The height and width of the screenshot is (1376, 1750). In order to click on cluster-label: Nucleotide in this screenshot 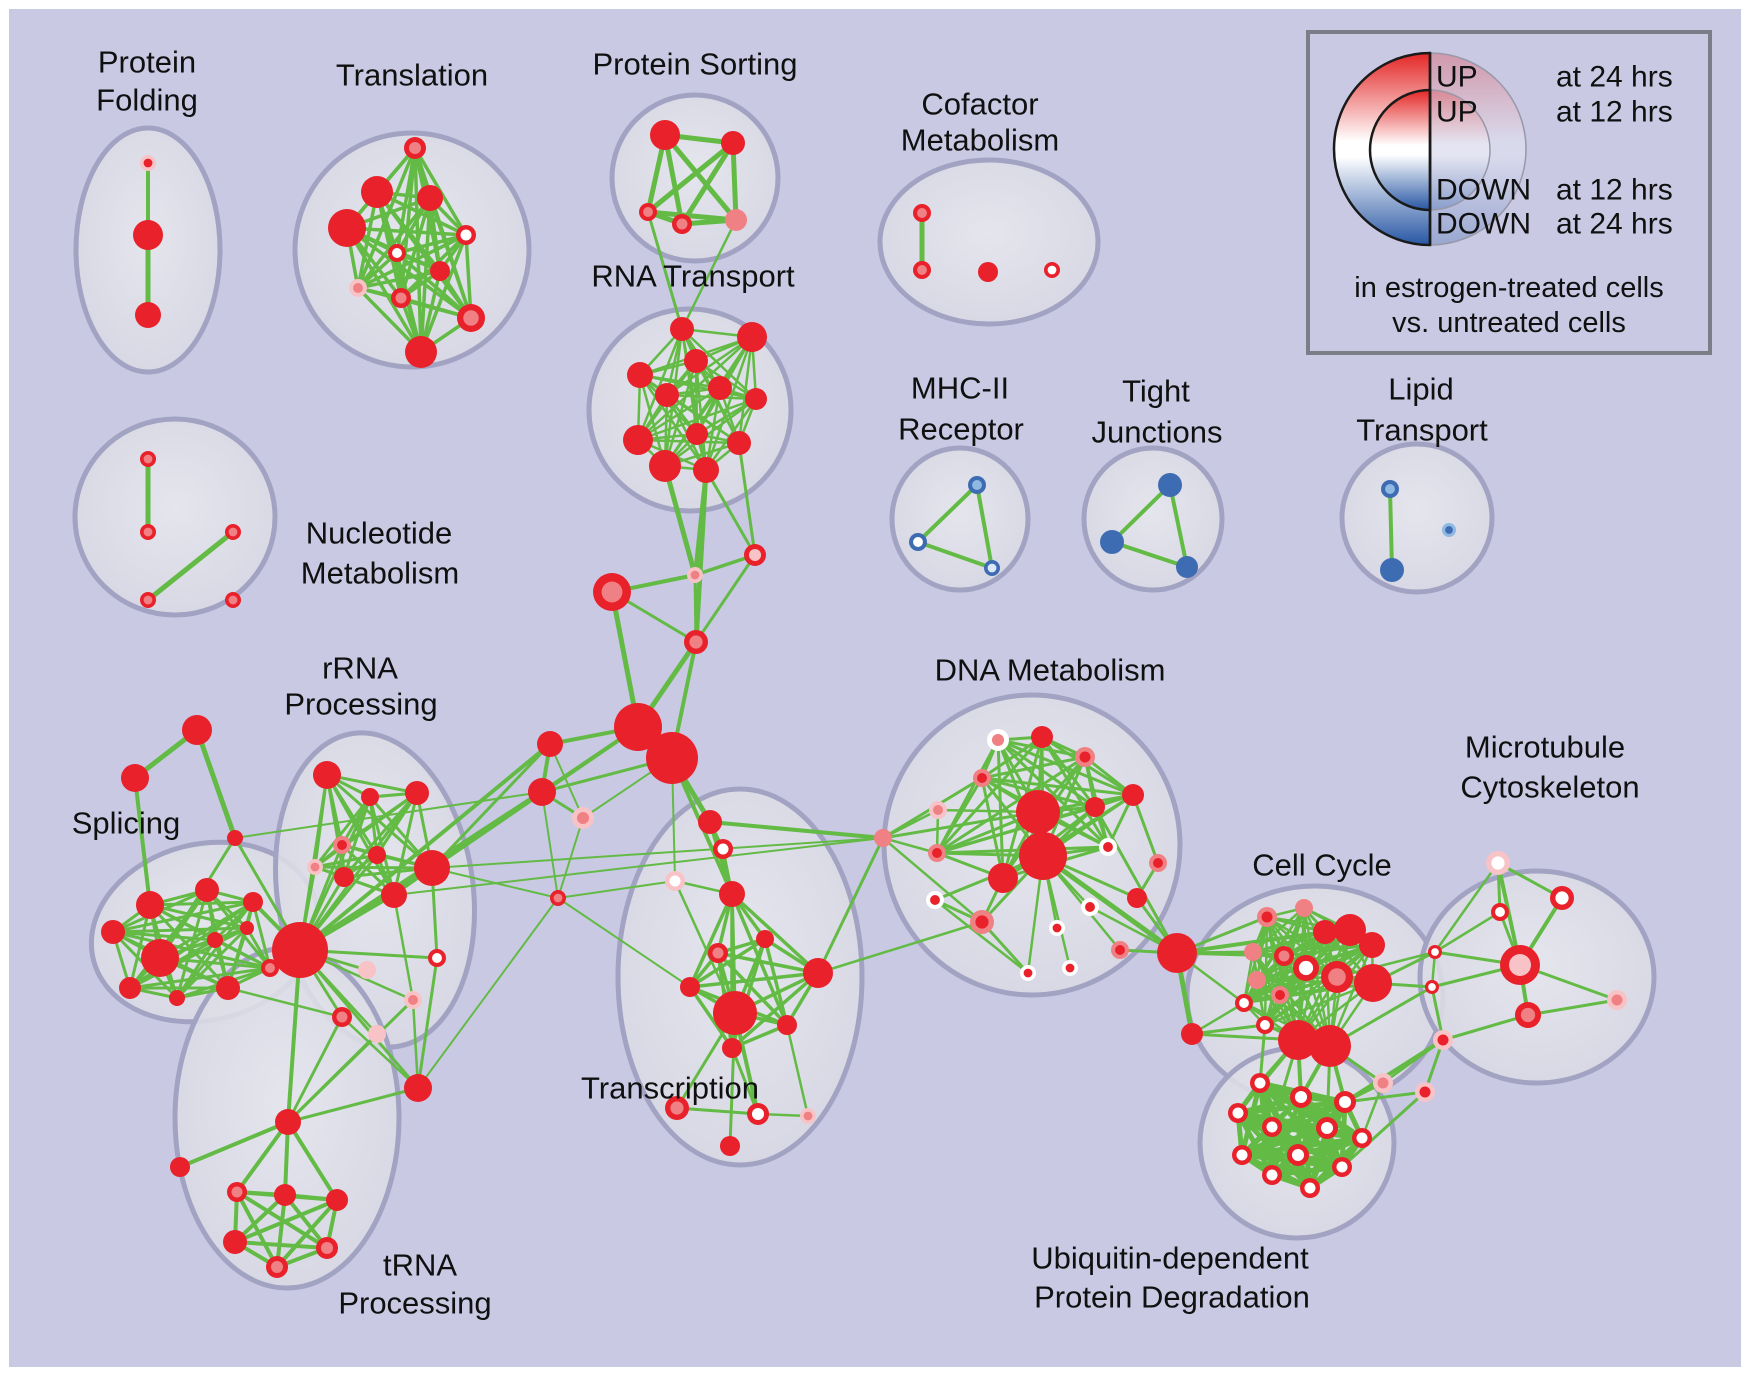, I will do `click(379, 533)`.